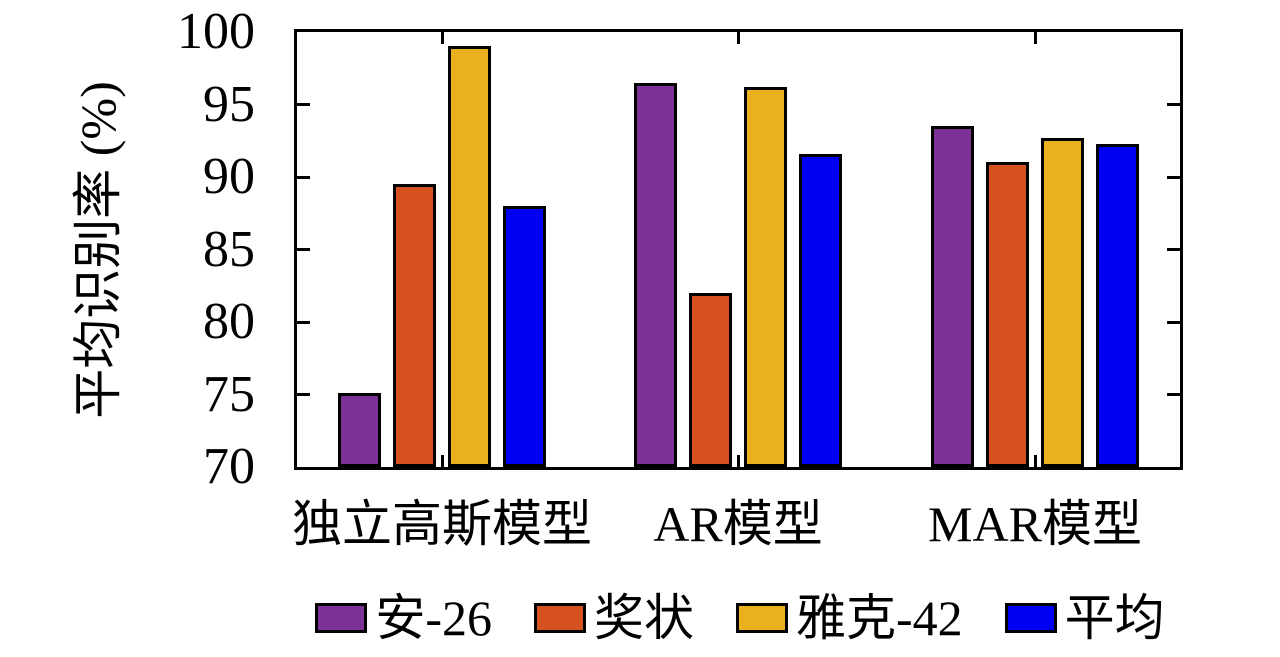  What do you see at coordinates (229, 176) in the screenshot?
I see `y-tick-label: 90` at bounding box center [229, 176].